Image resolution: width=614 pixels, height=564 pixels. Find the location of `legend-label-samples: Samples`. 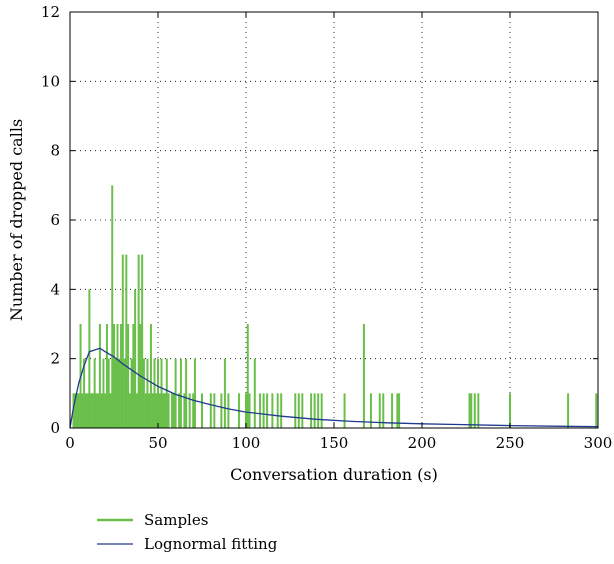

legend-label-samples: Samples is located at coordinates (176, 520).